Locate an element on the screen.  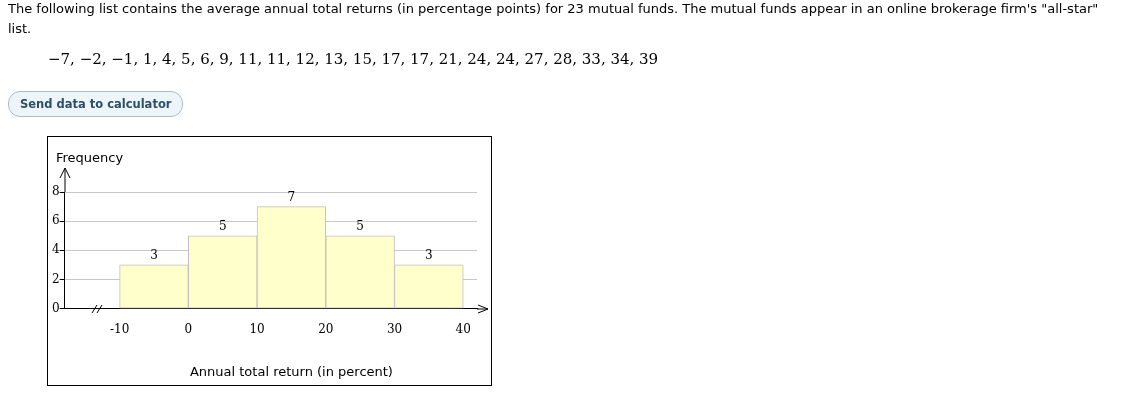
y-tick-label: 0 is located at coordinates (55, 307).